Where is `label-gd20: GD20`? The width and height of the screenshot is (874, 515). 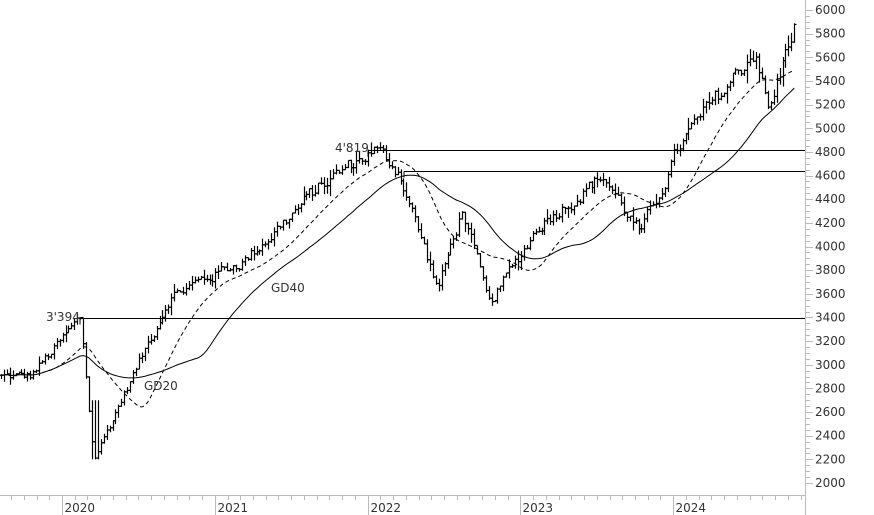 label-gd20: GD20 is located at coordinates (161, 386).